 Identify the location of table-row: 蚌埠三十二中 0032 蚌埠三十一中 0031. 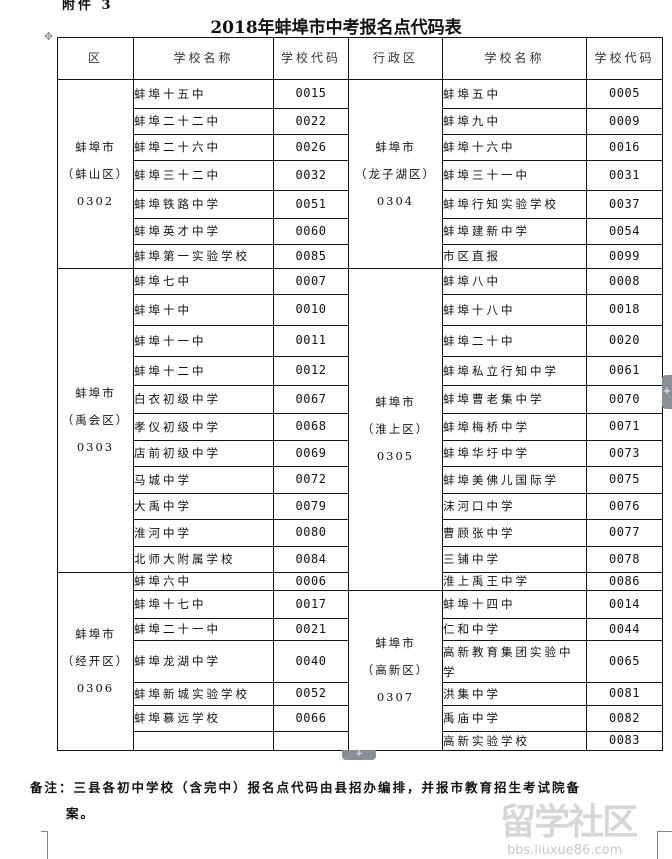
(360, 175).